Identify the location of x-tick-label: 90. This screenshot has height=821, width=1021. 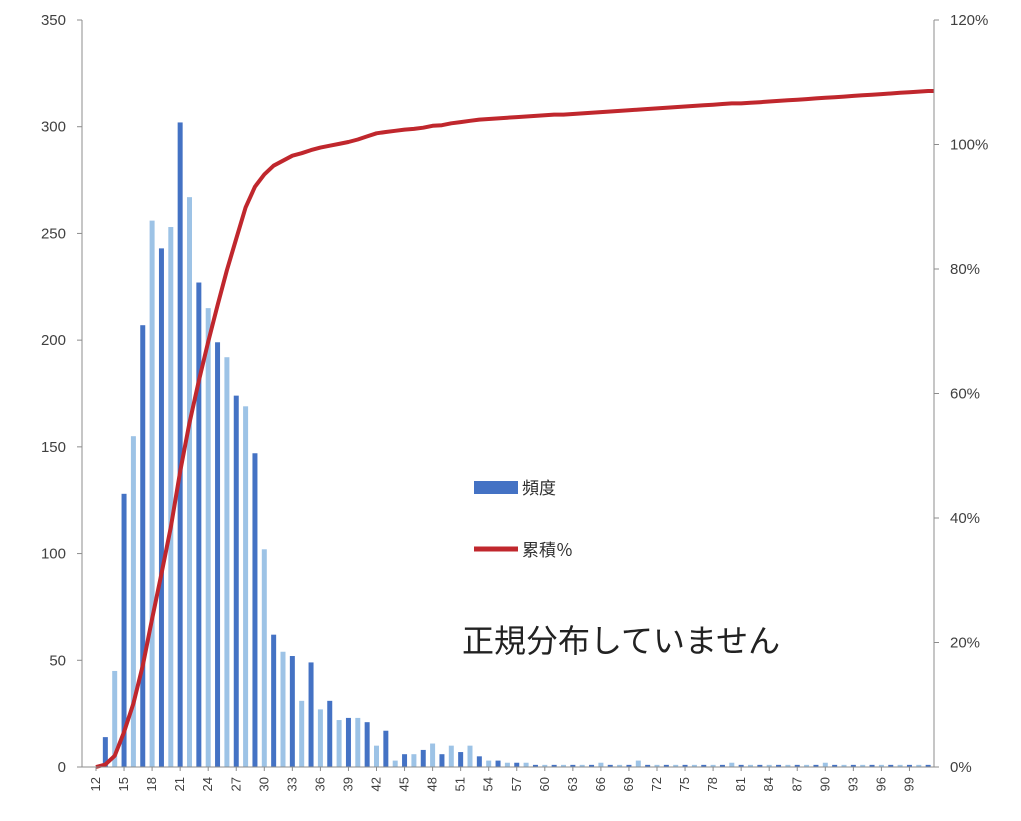
(824, 784).